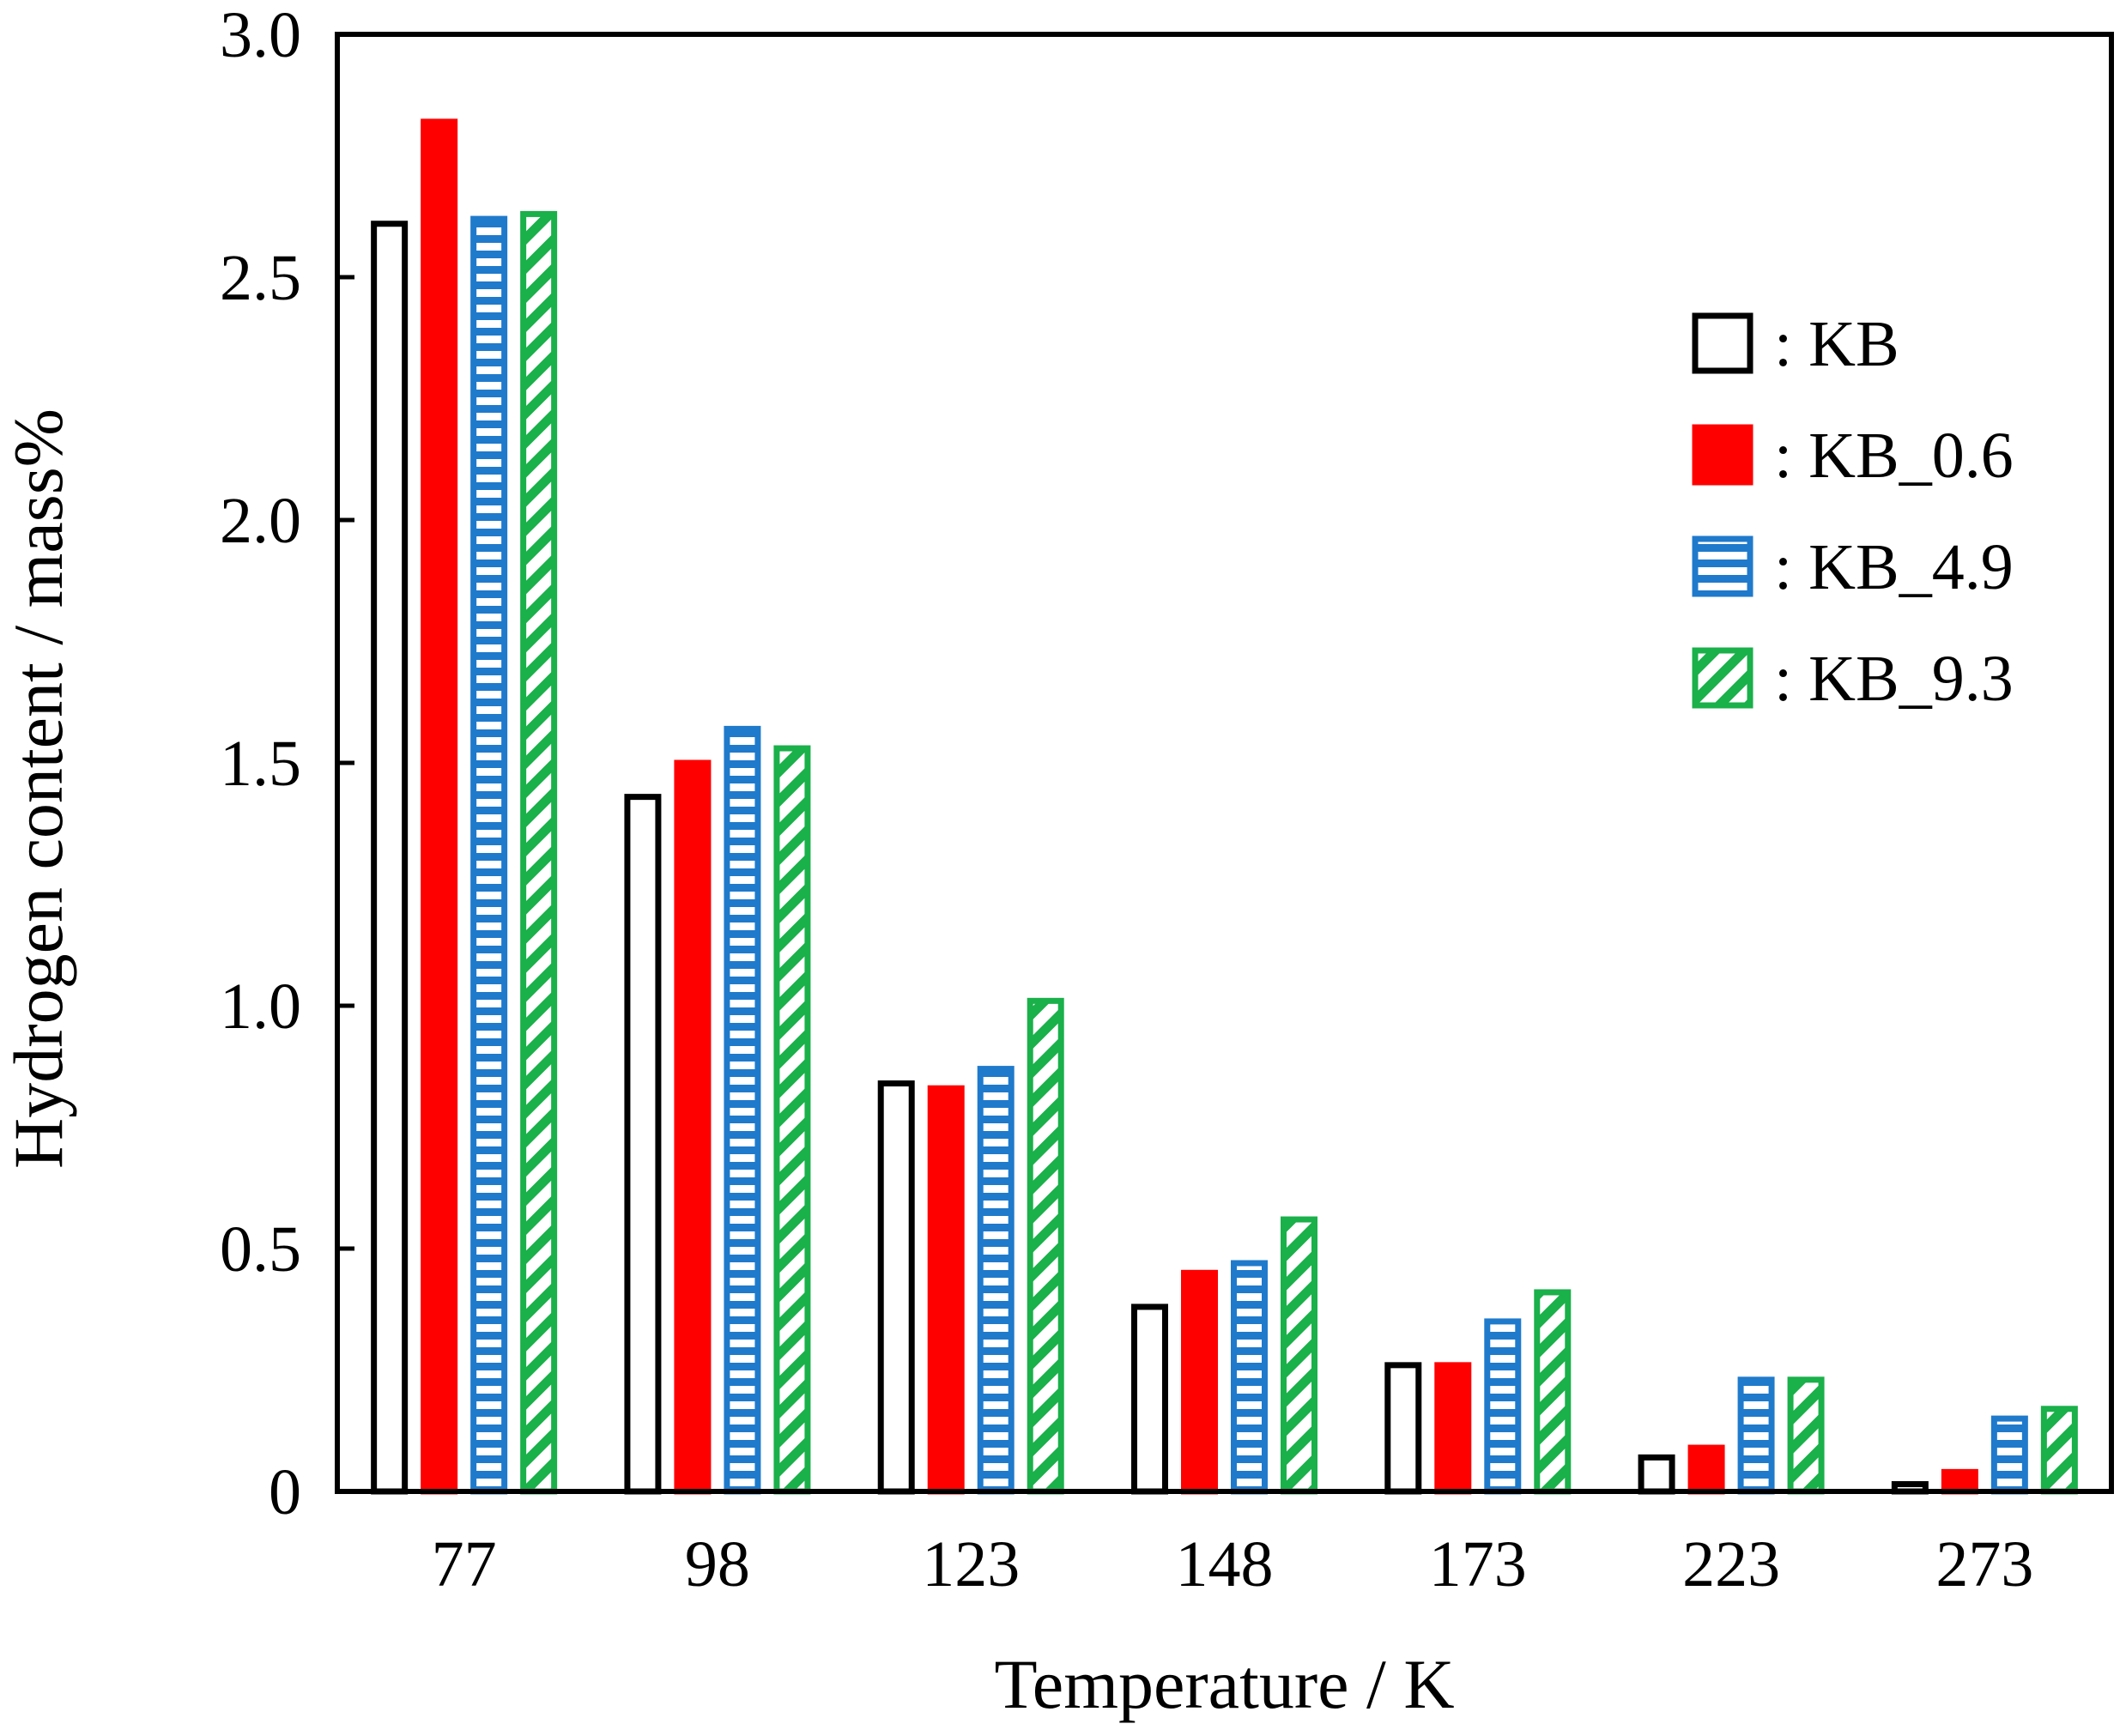 Image resolution: width=2126 pixels, height=1736 pixels. Describe the element at coordinates (1722, 455) in the screenshot. I see `legend-swatch-KB_0.6` at that location.